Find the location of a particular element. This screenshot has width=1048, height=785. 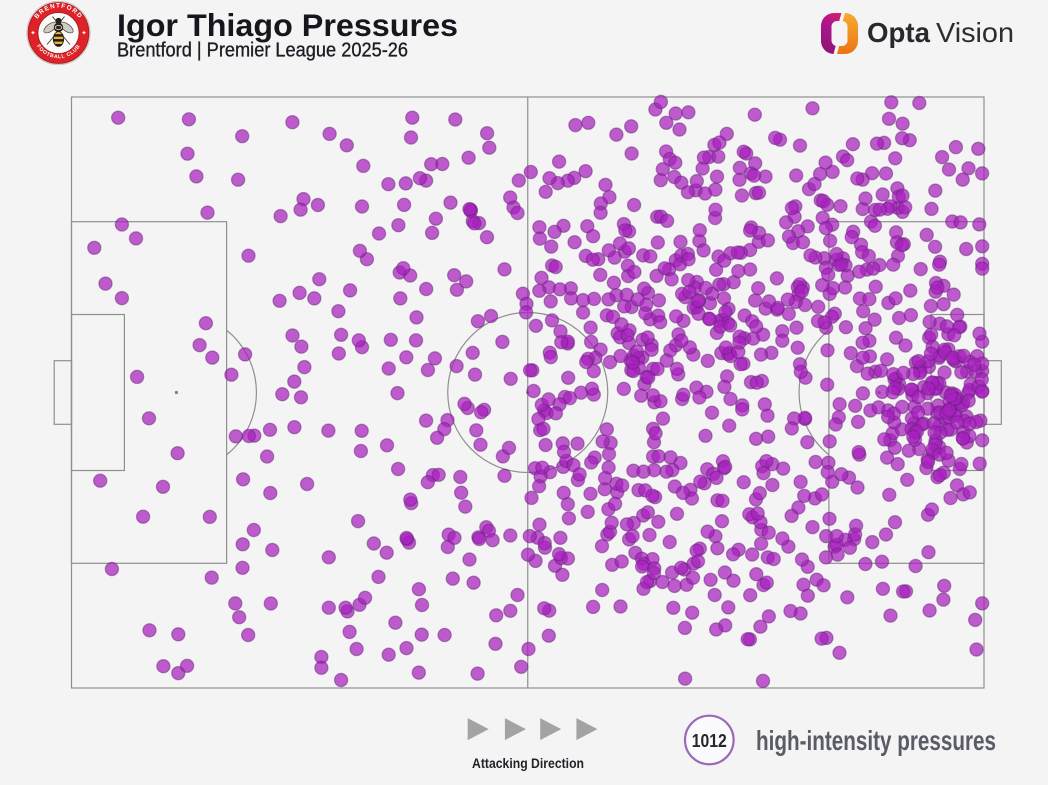

svg-text: 1012 is located at coordinates (709, 741).